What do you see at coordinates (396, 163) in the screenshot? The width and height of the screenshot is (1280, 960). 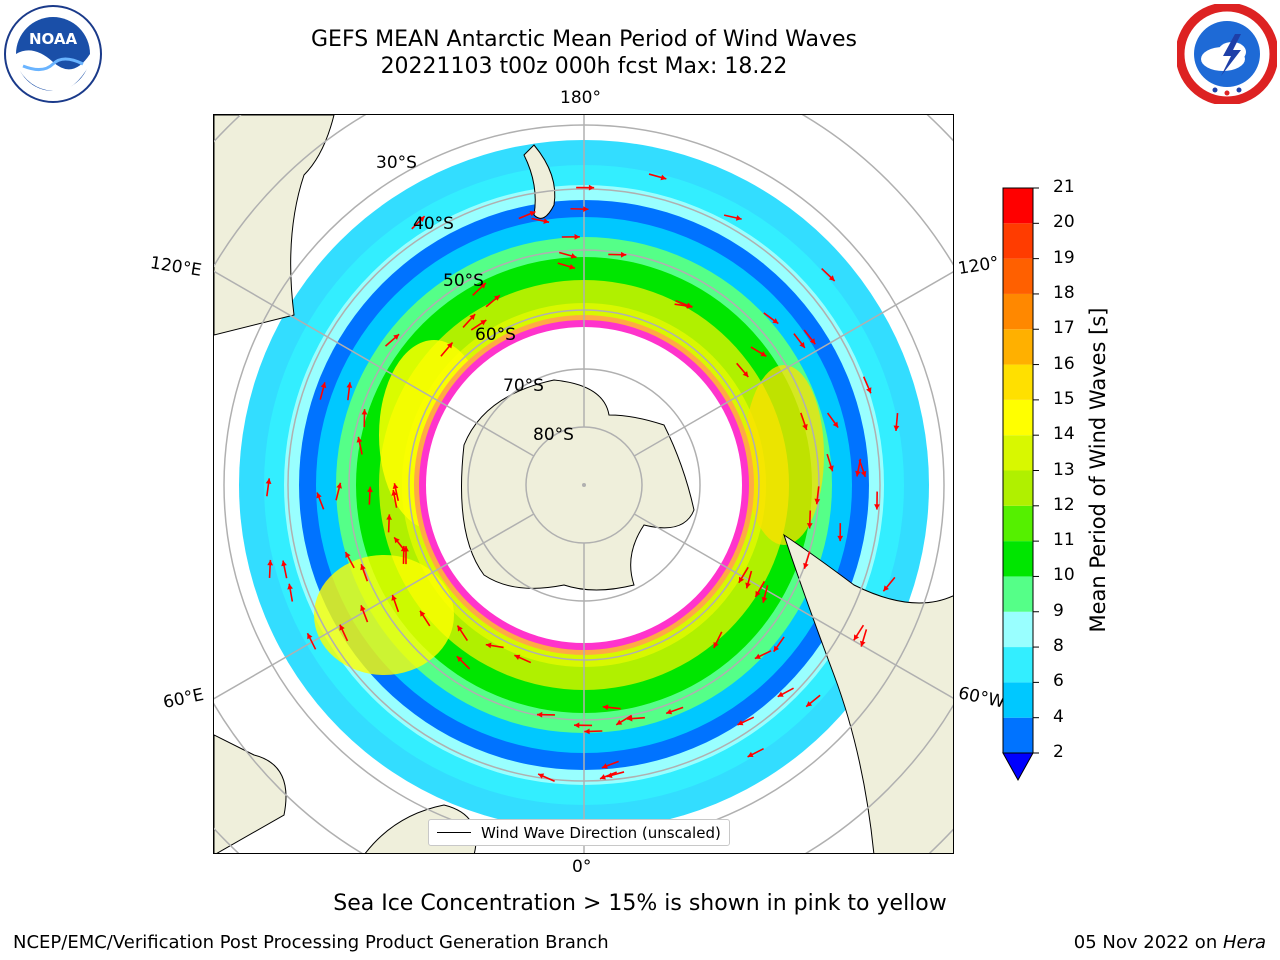 I see `latitude-label-30s: 30°S` at bounding box center [396, 163].